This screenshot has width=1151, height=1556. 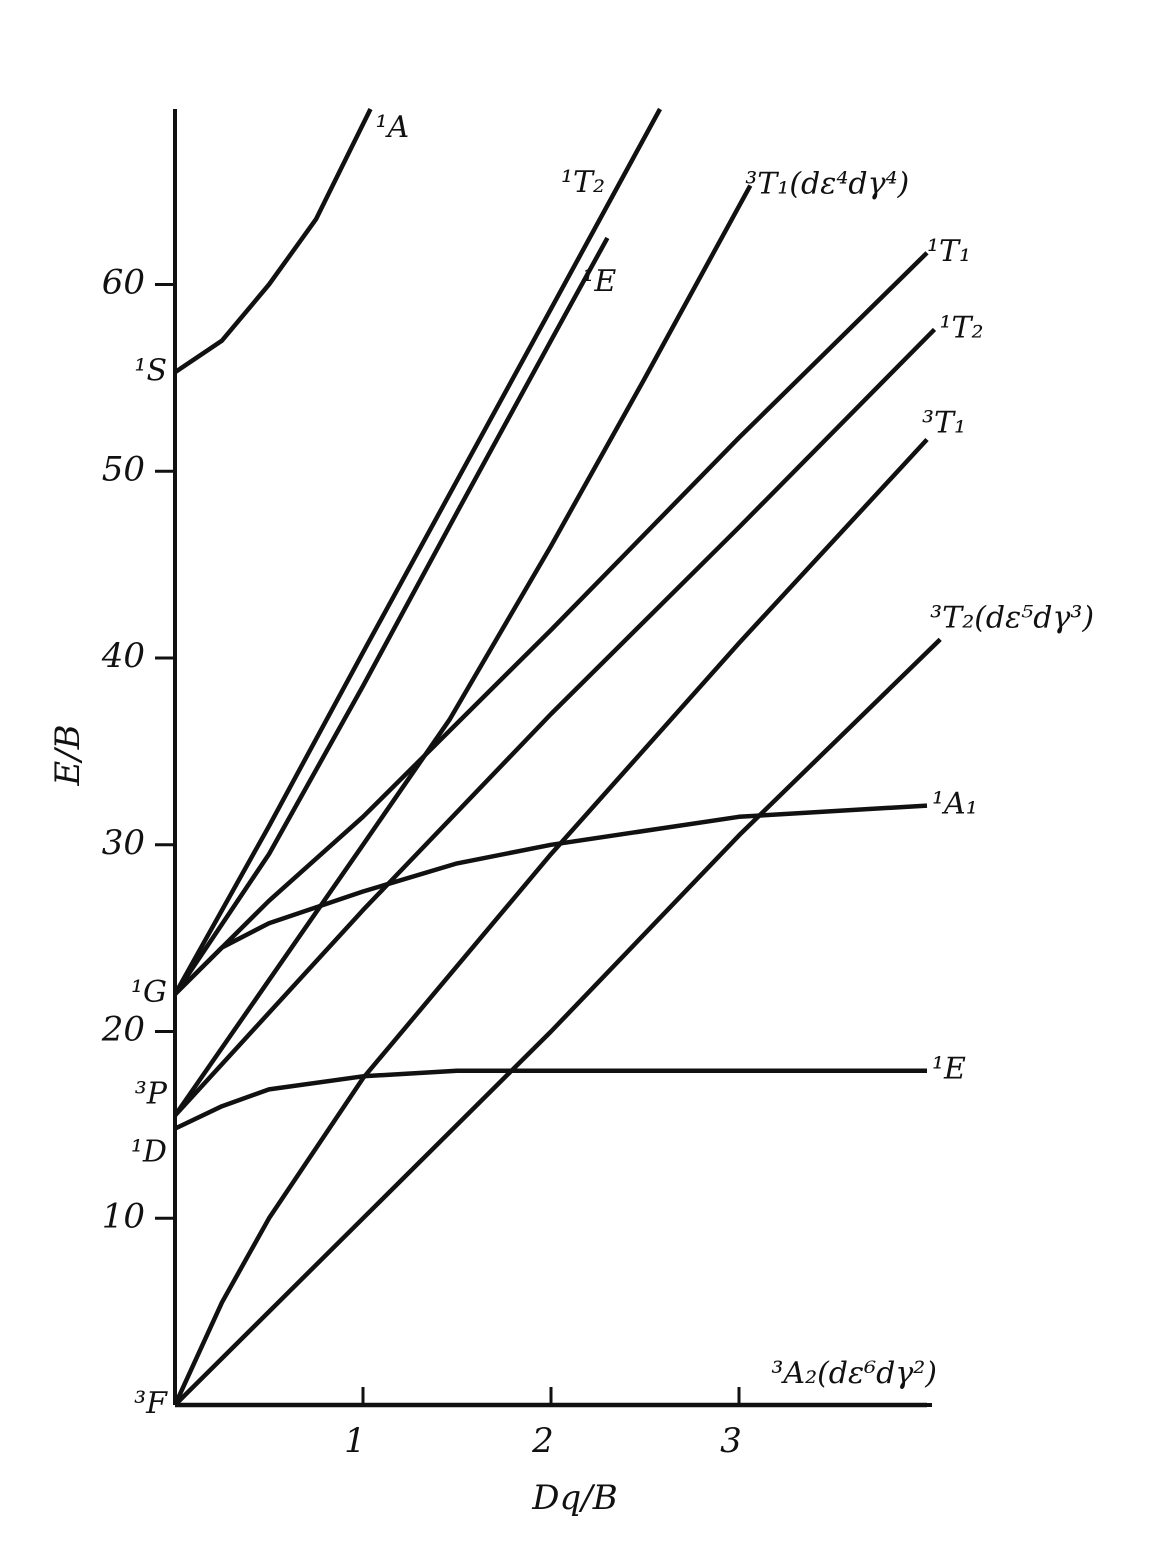 I want to click on series-label: ¹A₁, so click(x=955, y=804).